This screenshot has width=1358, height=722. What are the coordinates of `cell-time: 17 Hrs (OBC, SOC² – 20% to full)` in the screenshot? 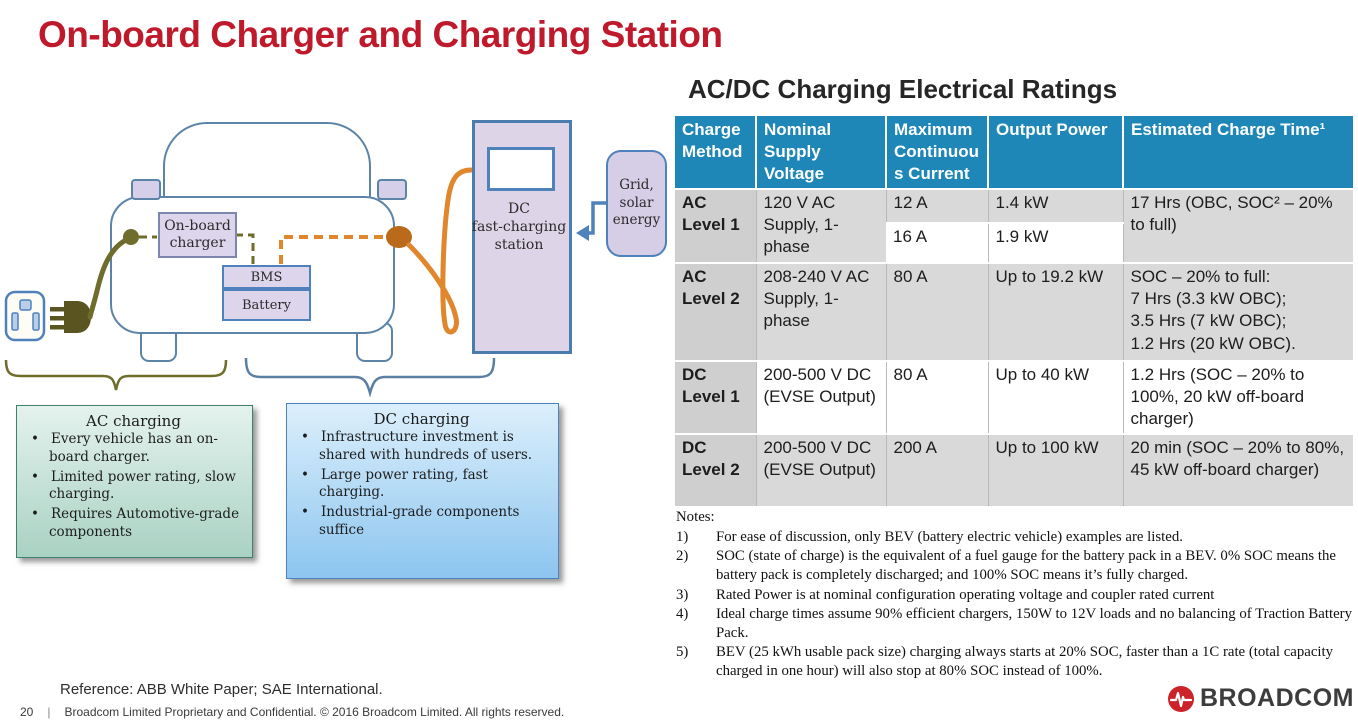 It's located at (1237, 226).